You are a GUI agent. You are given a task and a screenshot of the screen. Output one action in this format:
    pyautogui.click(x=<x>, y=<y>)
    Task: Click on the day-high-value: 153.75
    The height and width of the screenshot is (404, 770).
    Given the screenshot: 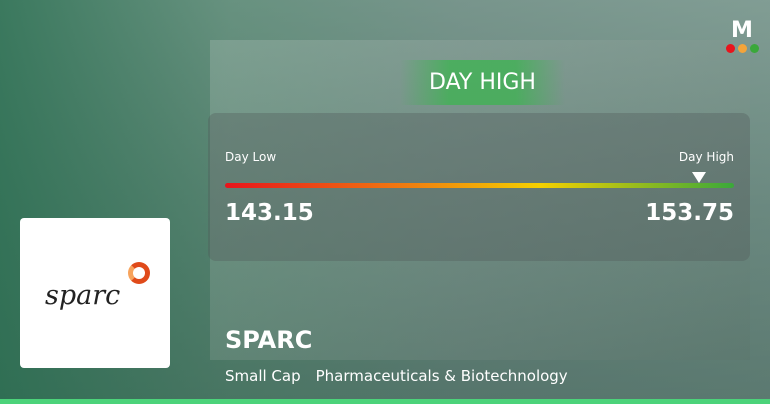 What is the action you would take?
    pyautogui.click(x=689, y=213)
    